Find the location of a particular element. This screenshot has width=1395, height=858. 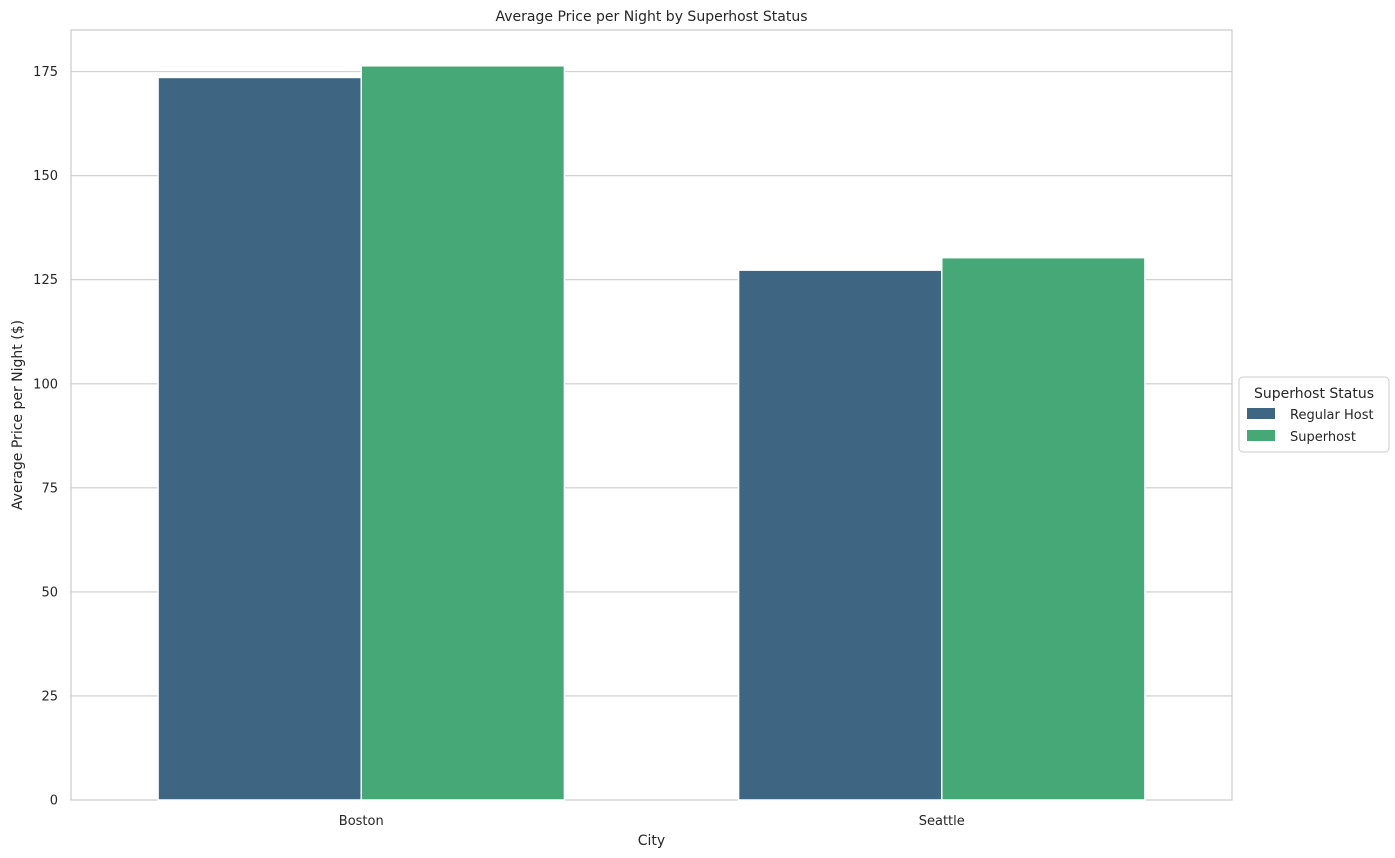

y-axis-label: Average Price per Night ($) is located at coordinates (18, 415).